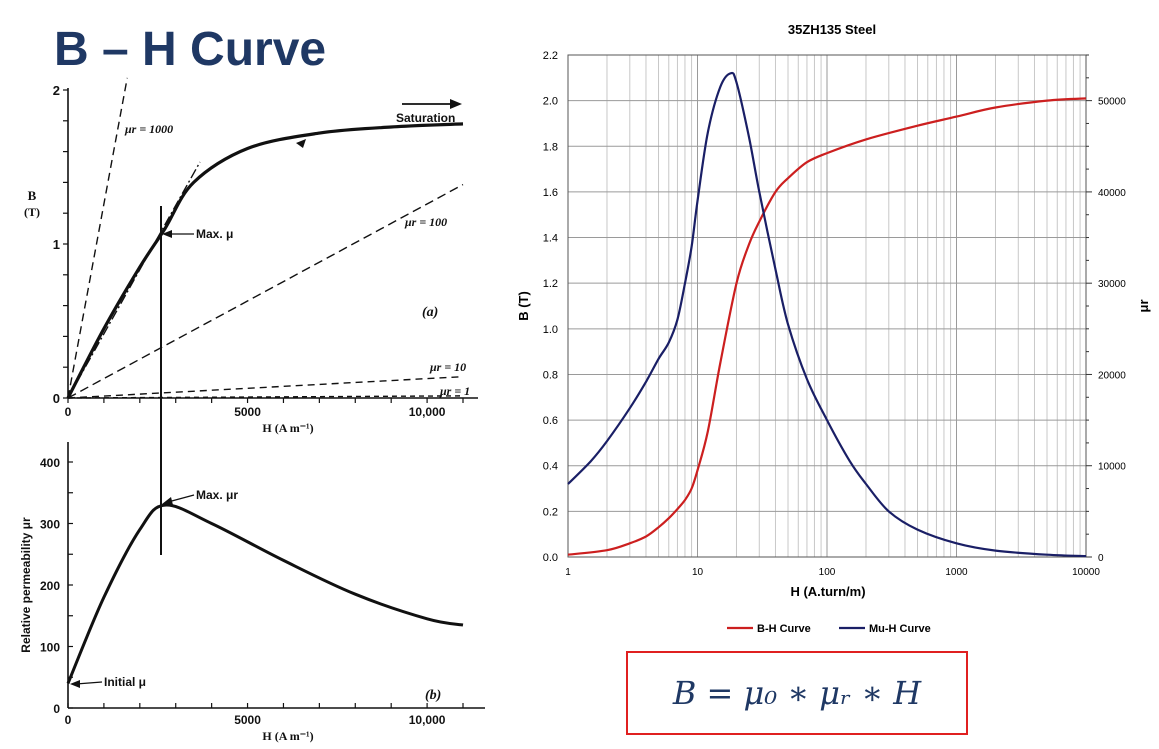 This screenshot has height=749, width=1159. What do you see at coordinates (56, 90) in the screenshot?
I see `panel-a-y-tick-label: 2` at bounding box center [56, 90].